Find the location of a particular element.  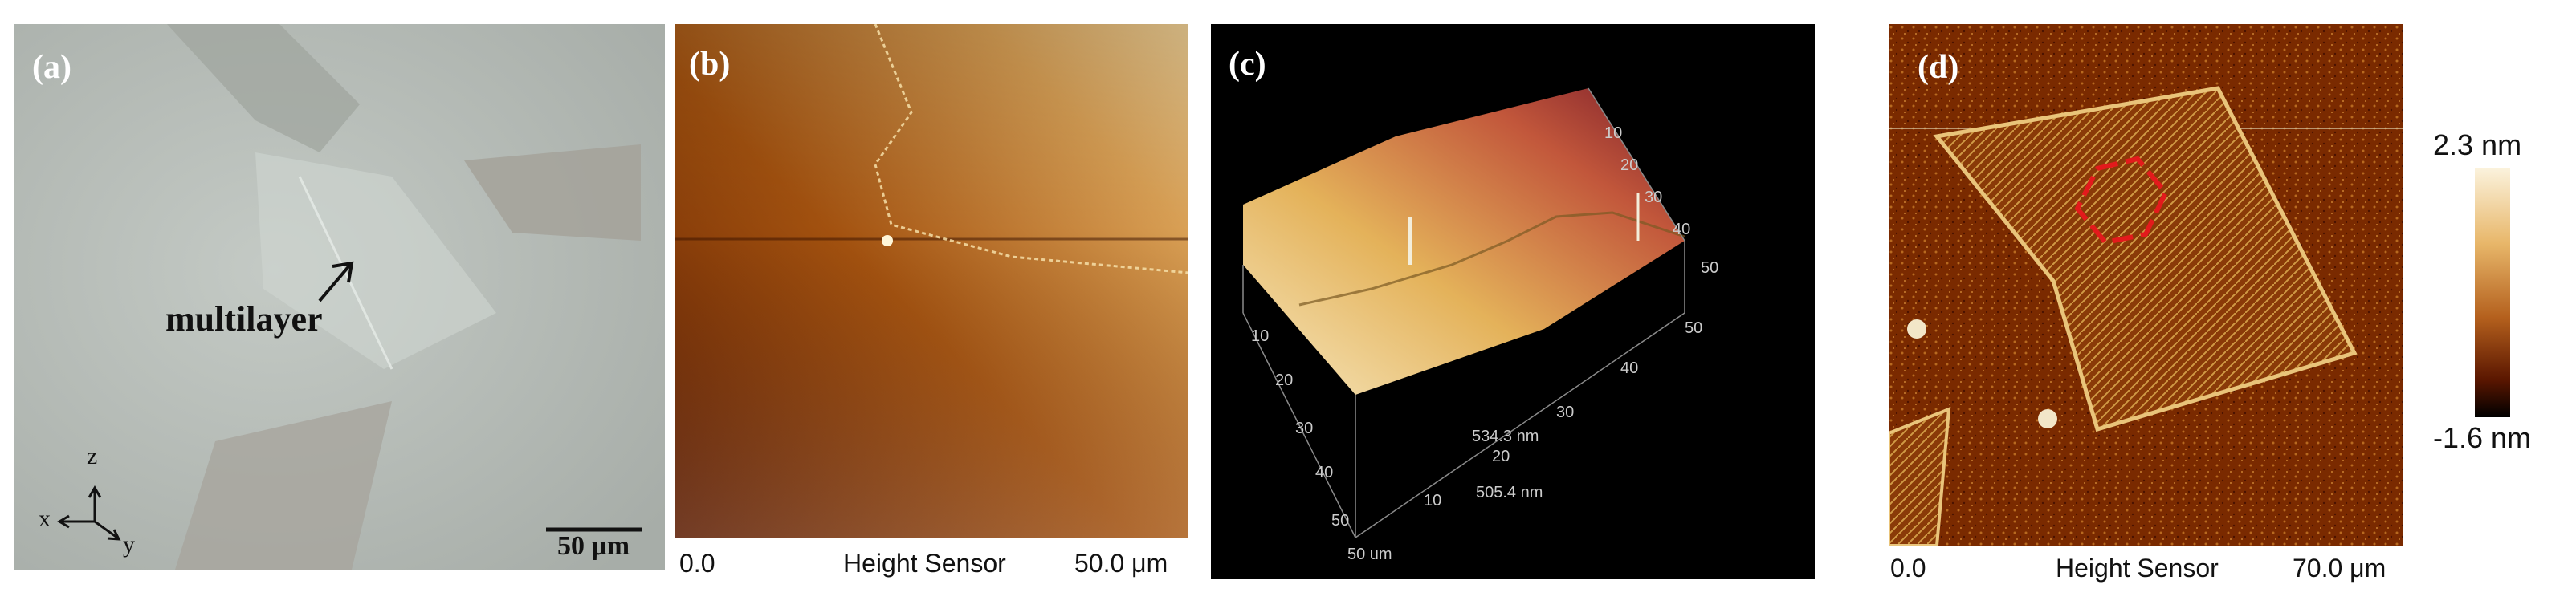

panel-c-label: (c) is located at coordinates (1247, 65).